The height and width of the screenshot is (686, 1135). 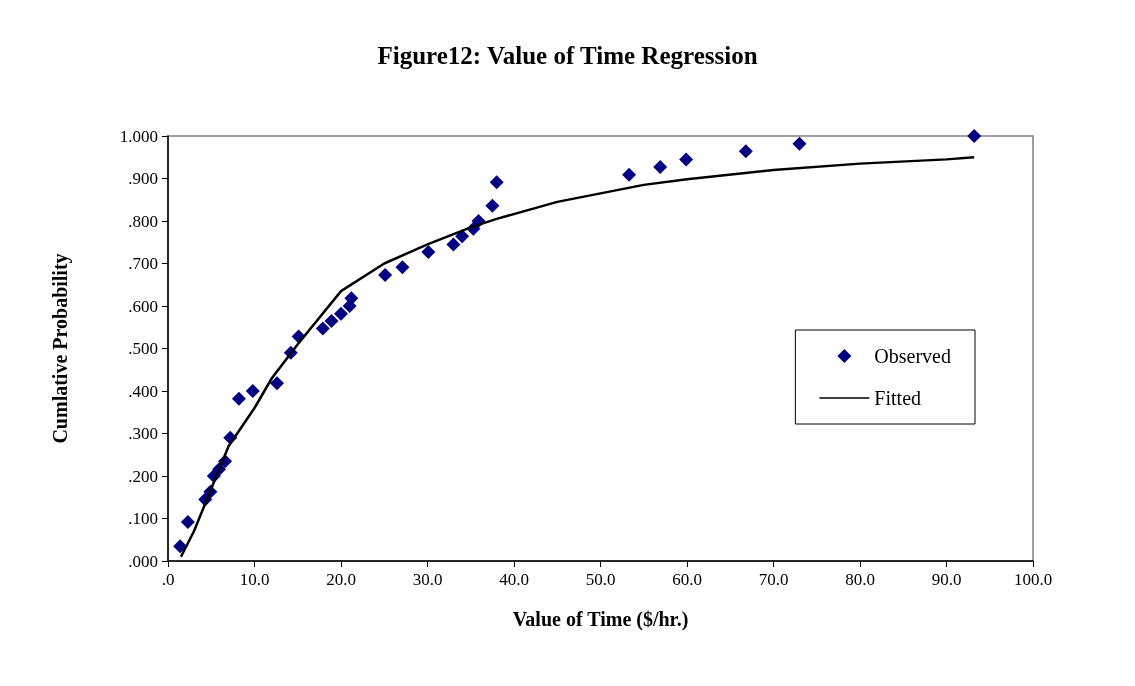 I want to click on chart-title: Figure12: Value of Time Regression, so click(x=567, y=55).